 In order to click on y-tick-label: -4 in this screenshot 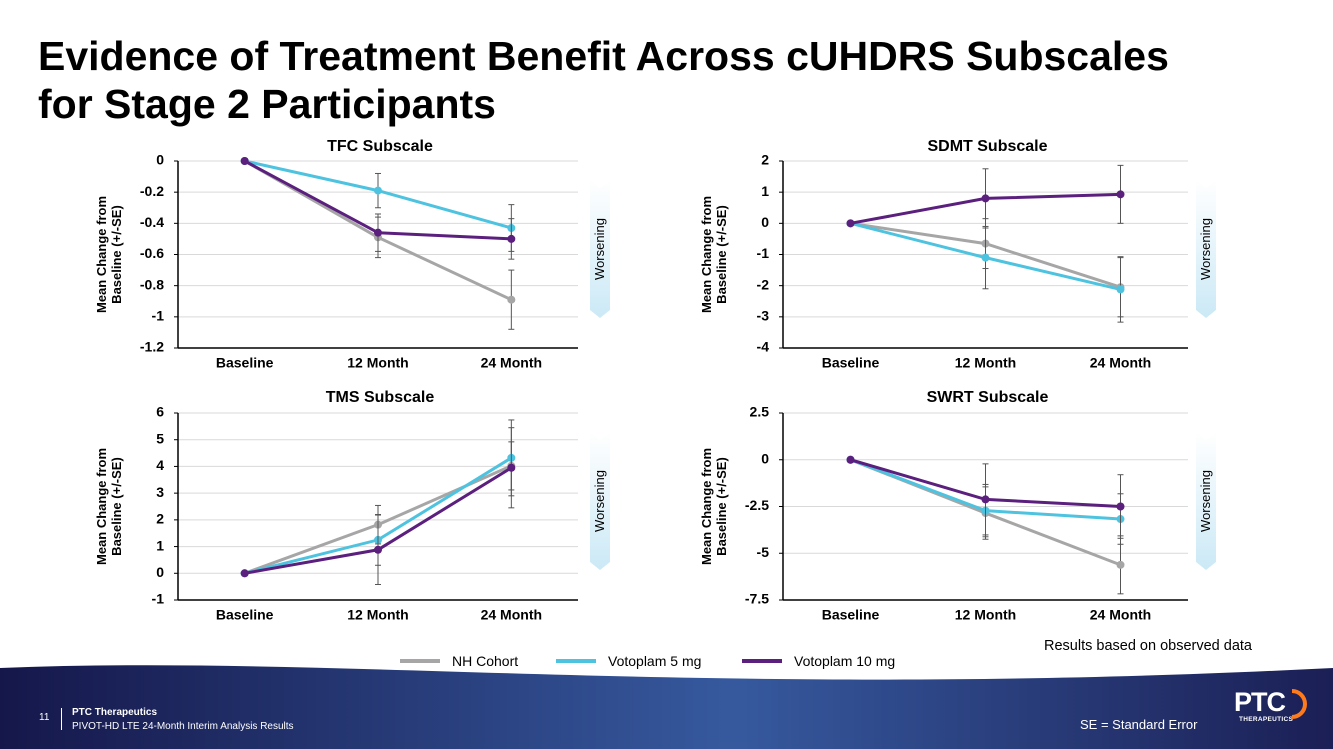, I will do `click(763, 347)`.